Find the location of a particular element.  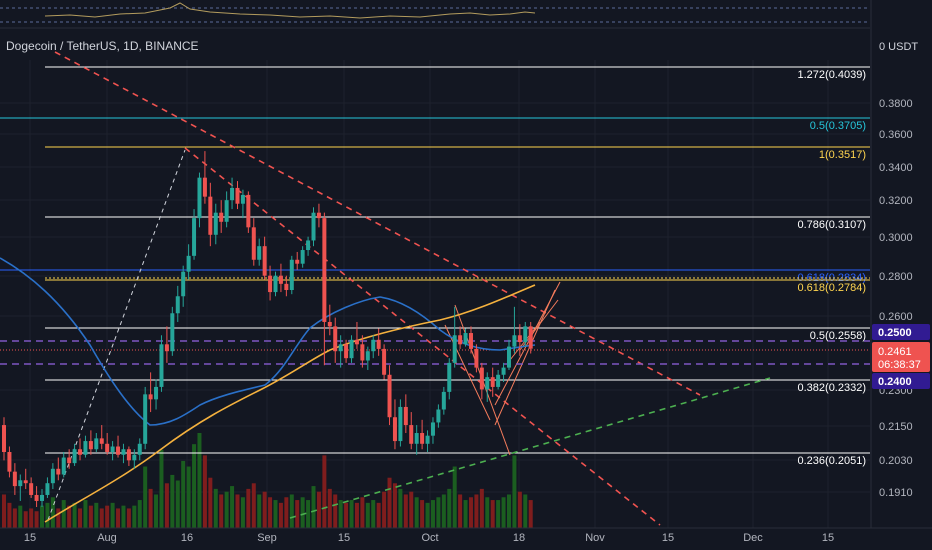

badge-current-bg is located at coordinates (901, 357).